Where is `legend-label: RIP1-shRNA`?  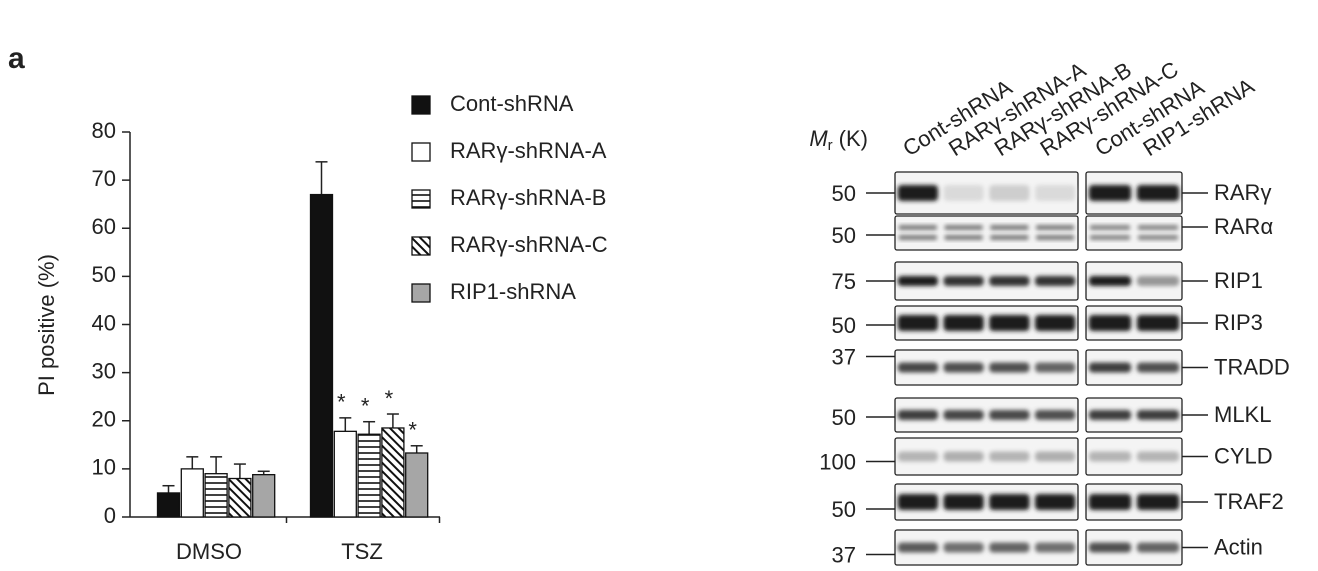
legend-label: RIP1-shRNA is located at coordinates (513, 291).